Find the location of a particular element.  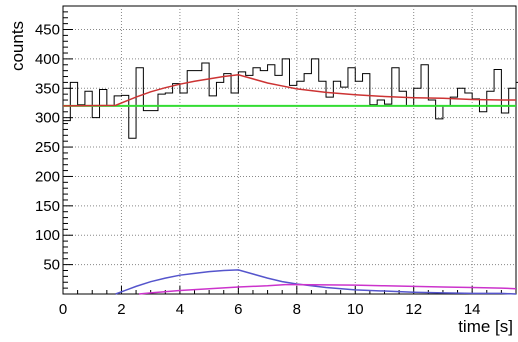

y-tick-label: 450 is located at coordinates (47, 30).